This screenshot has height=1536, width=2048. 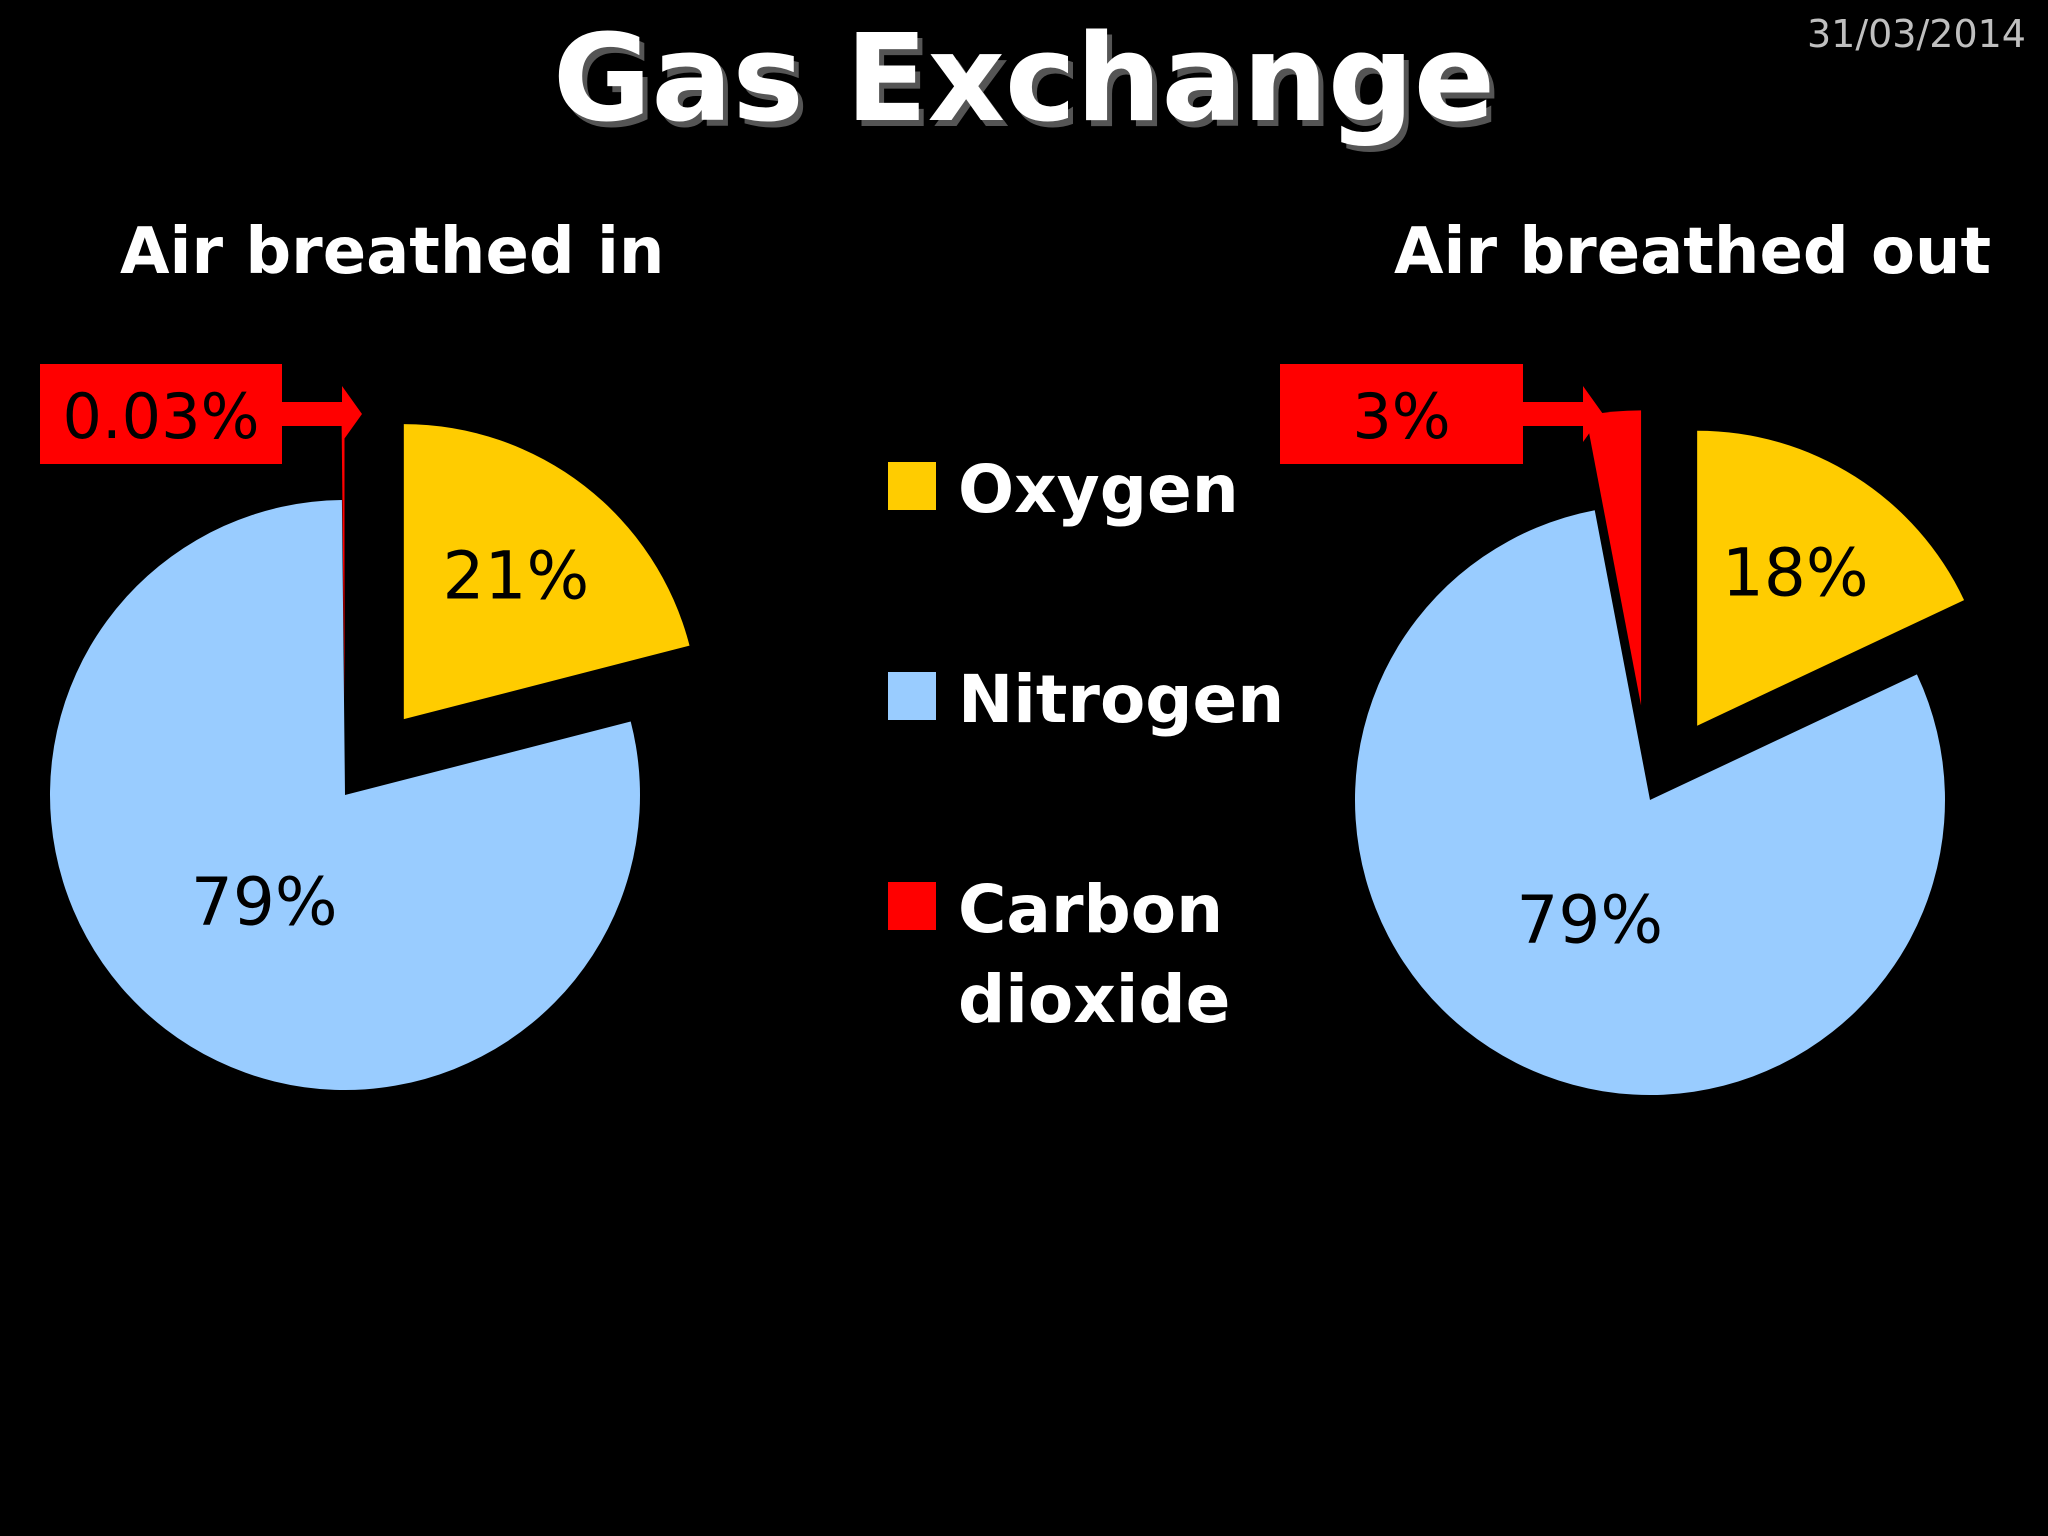 I want to click on legend-label-carbon-dioxide: Carbon, so click(x=1090, y=909).